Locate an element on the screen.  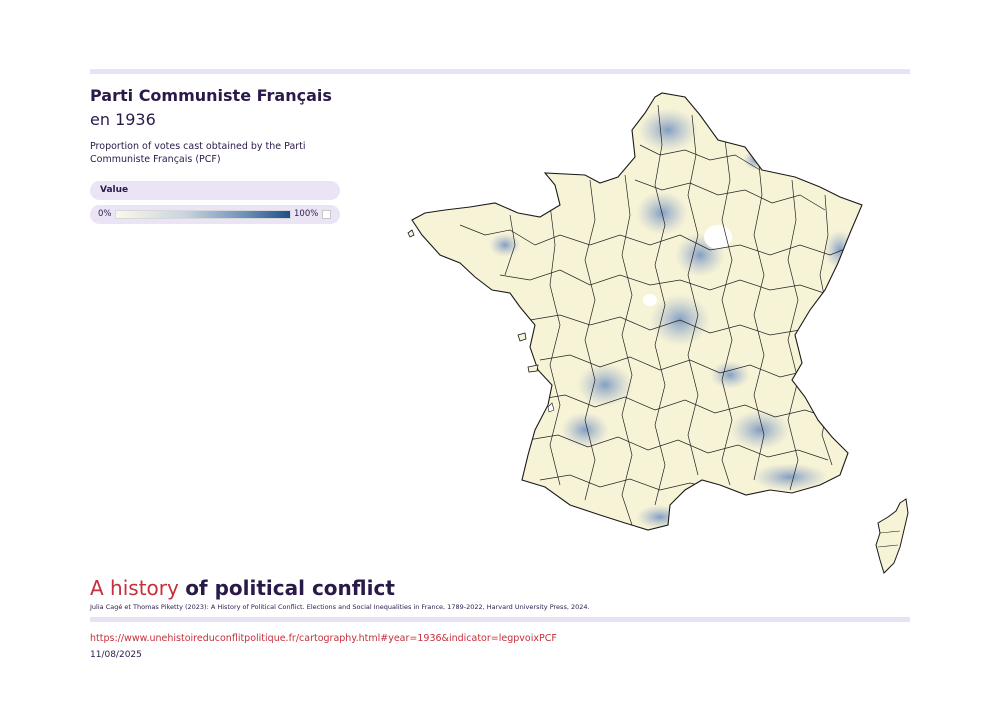
island-noirmoutier is located at coordinates (522, 337).